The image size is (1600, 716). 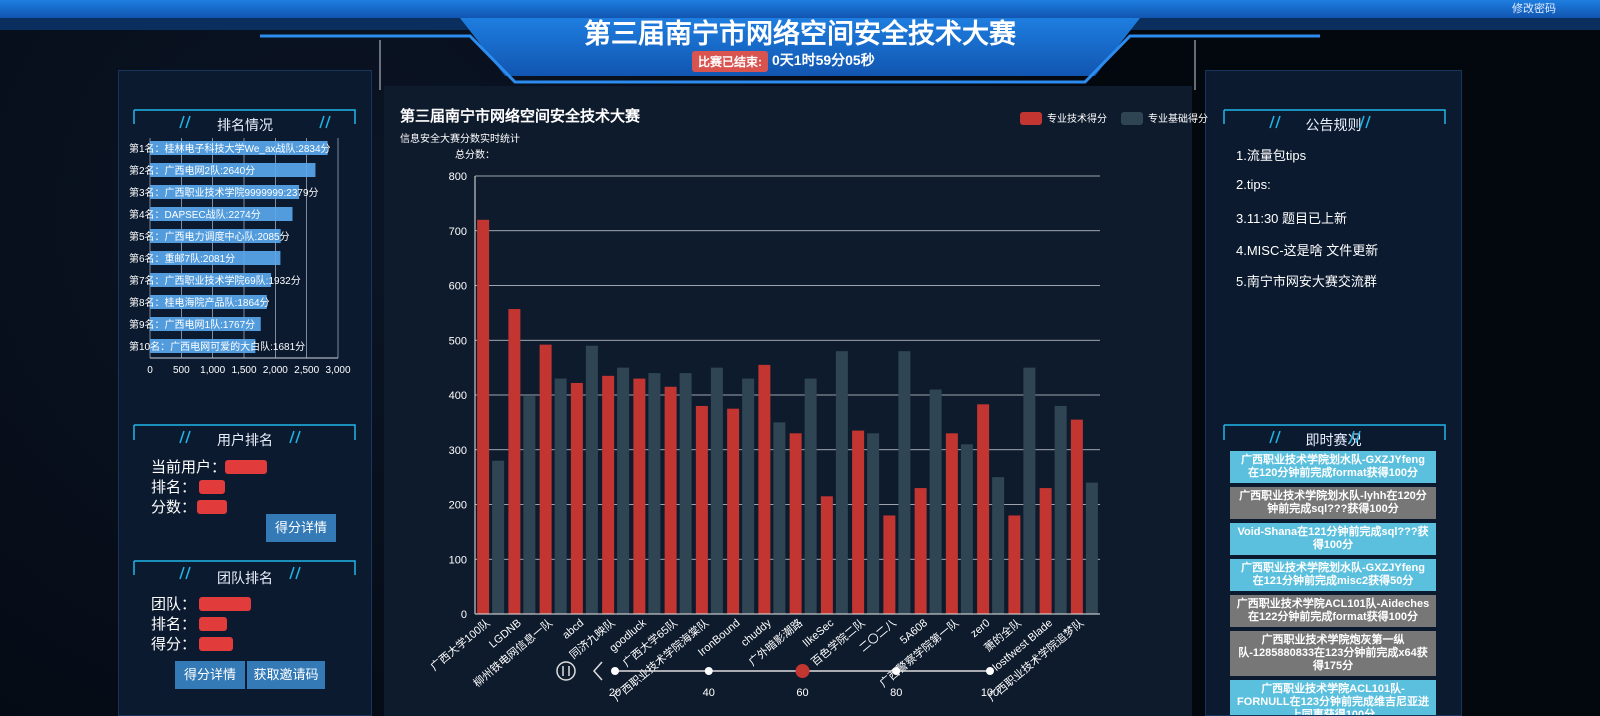 What do you see at coordinates (1253, 184) in the screenshot?
I see `notice-item: 2.tips:` at bounding box center [1253, 184].